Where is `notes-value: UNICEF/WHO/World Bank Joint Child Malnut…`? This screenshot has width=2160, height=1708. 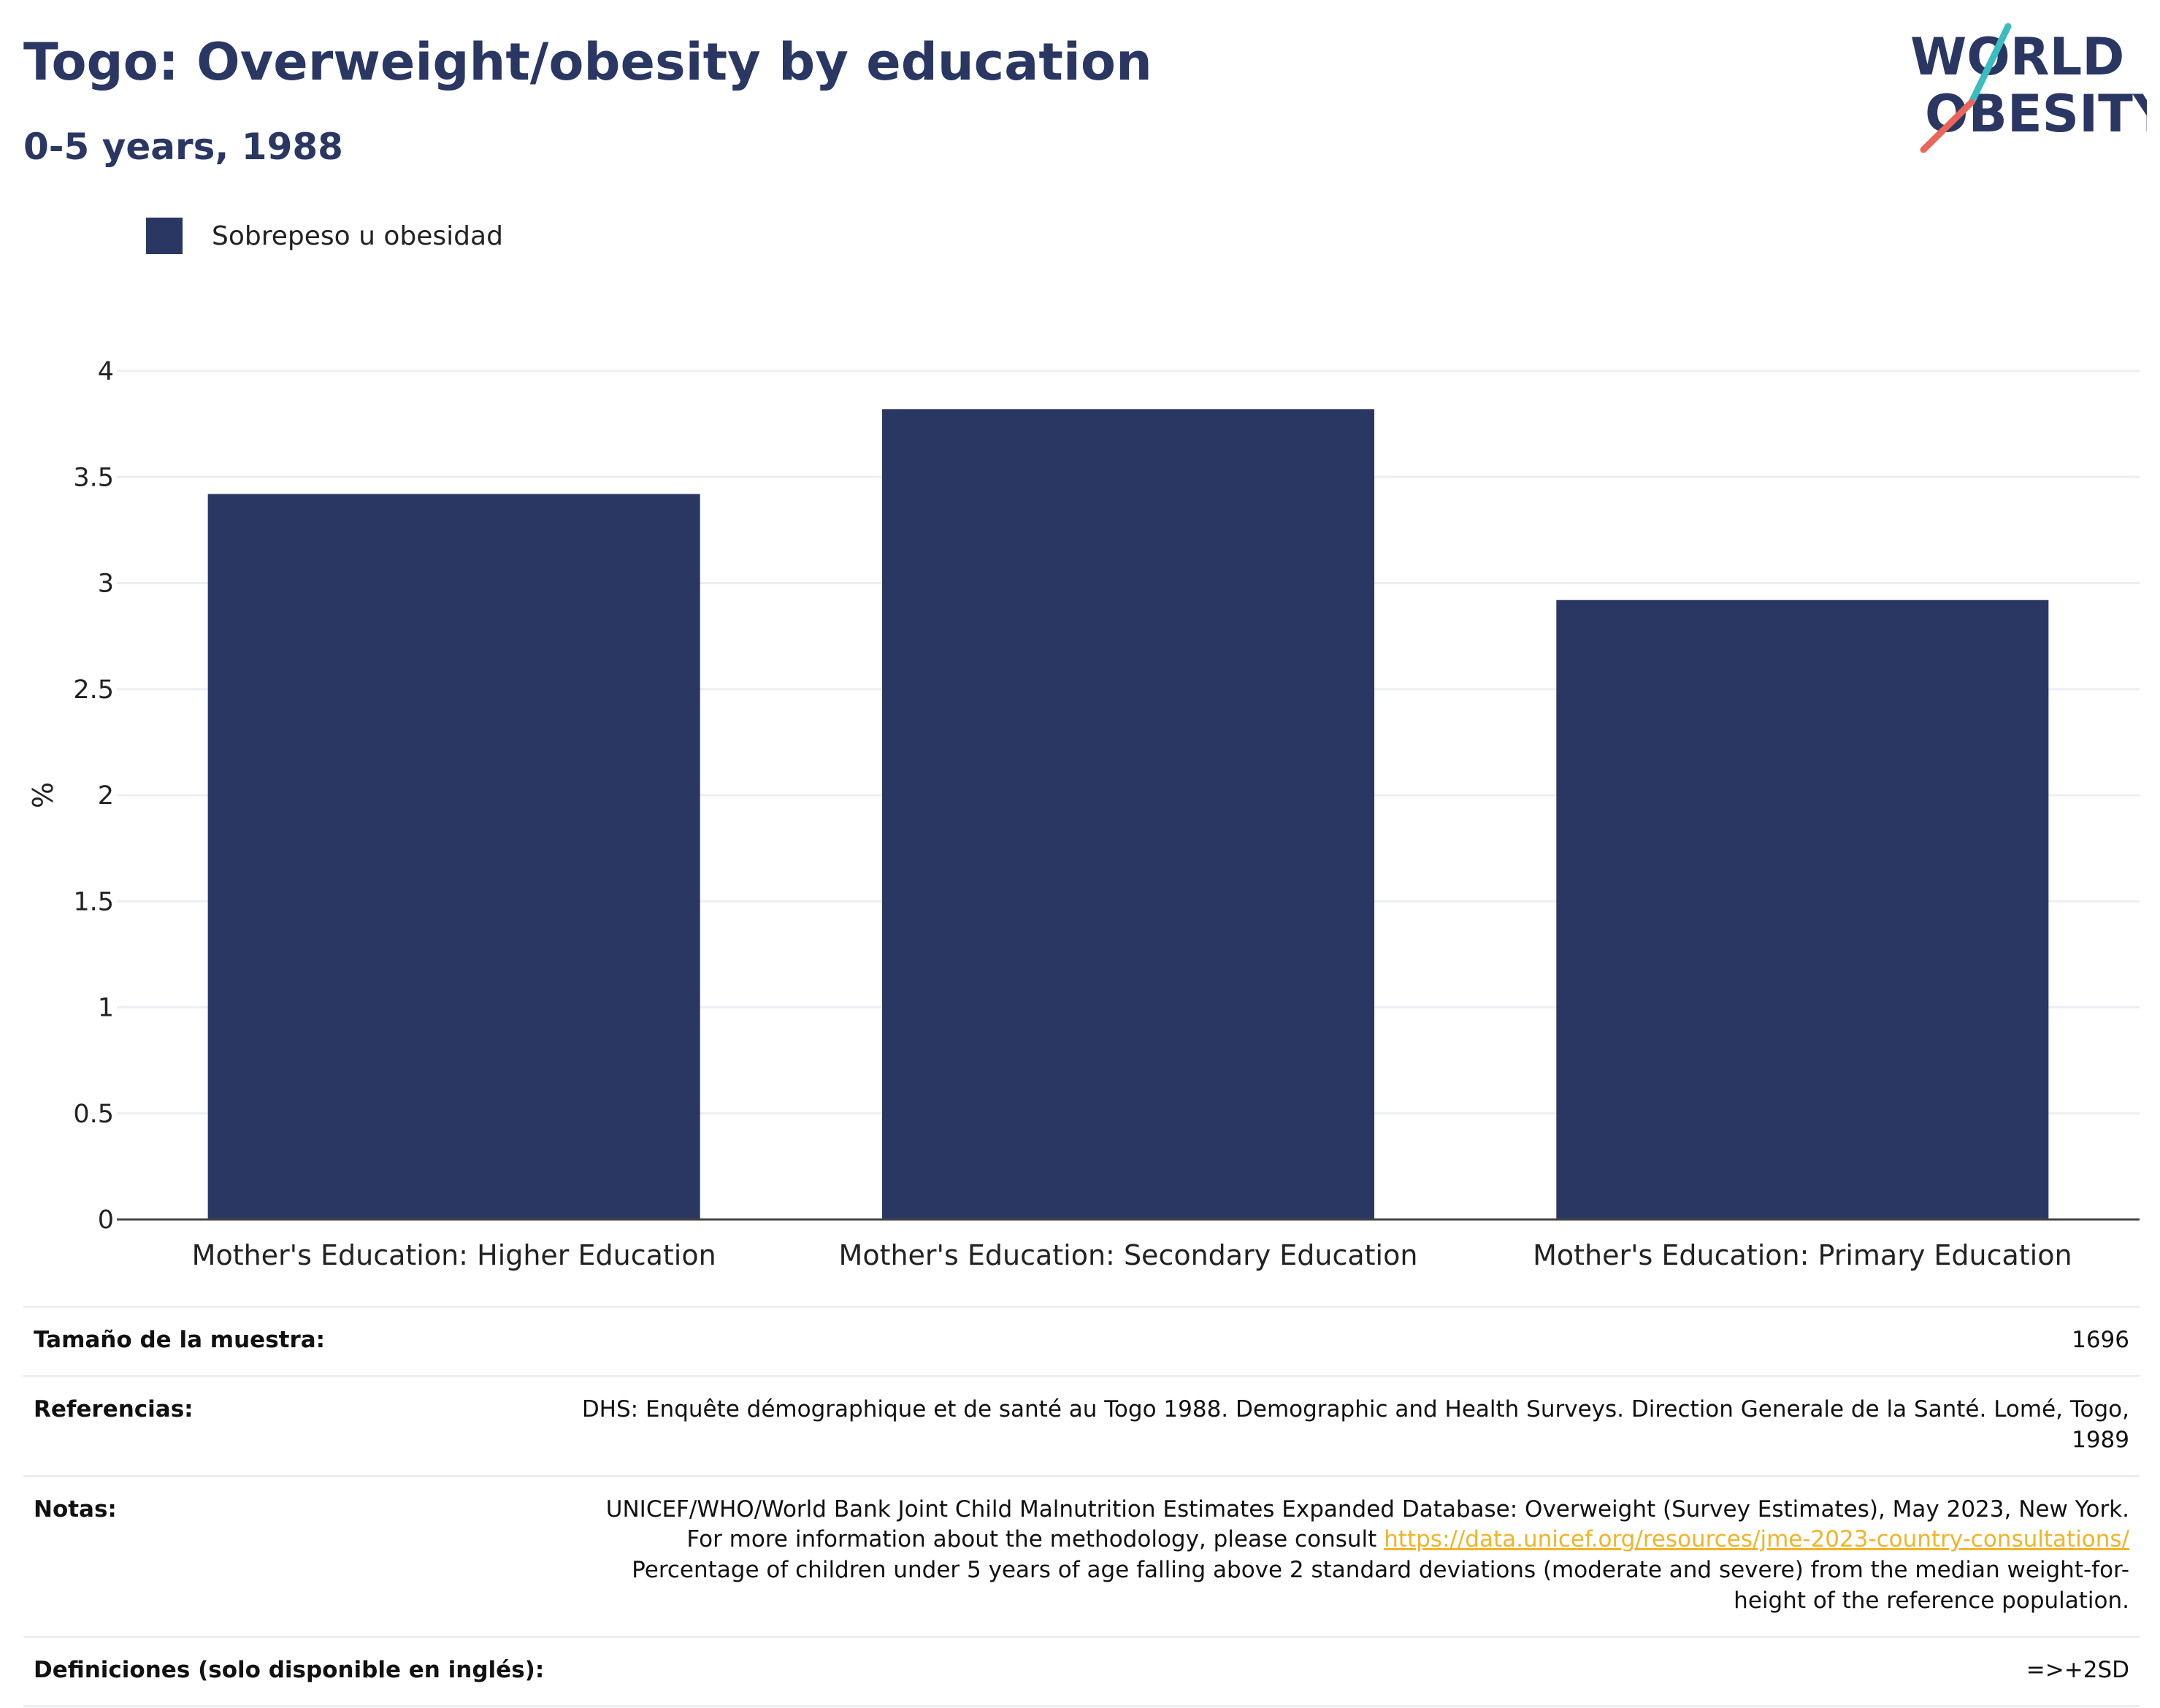 notes-value: UNICEF/WHO/World Bank Joint Child Malnut… is located at coordinates (1355, 1555).